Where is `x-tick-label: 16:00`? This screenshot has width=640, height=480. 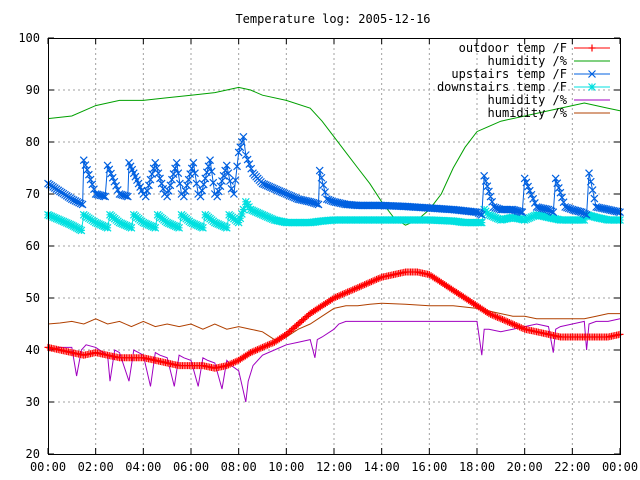 x-tick-label: 16:00 is located at coordinates (429, 467).